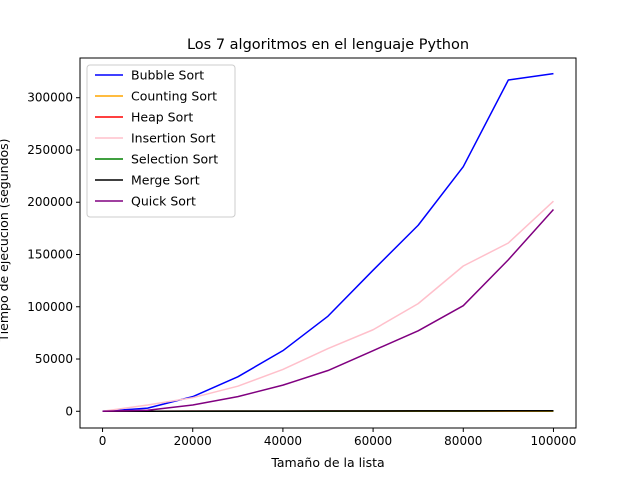 This screenshot has width=640, height=480. Describe the element at coordinates (103, 441) in the screenshot. I see `x-tick-label: 0` at that location.